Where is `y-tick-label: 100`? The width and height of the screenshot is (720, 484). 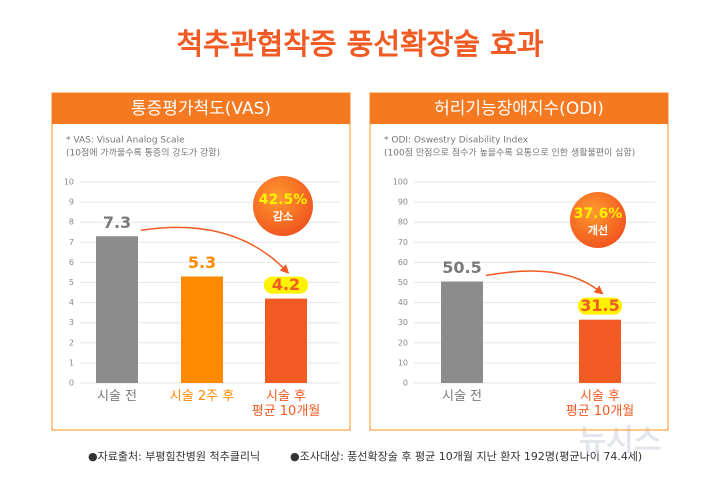
y-tick-label: 100 is located at coordinates (400, 182).